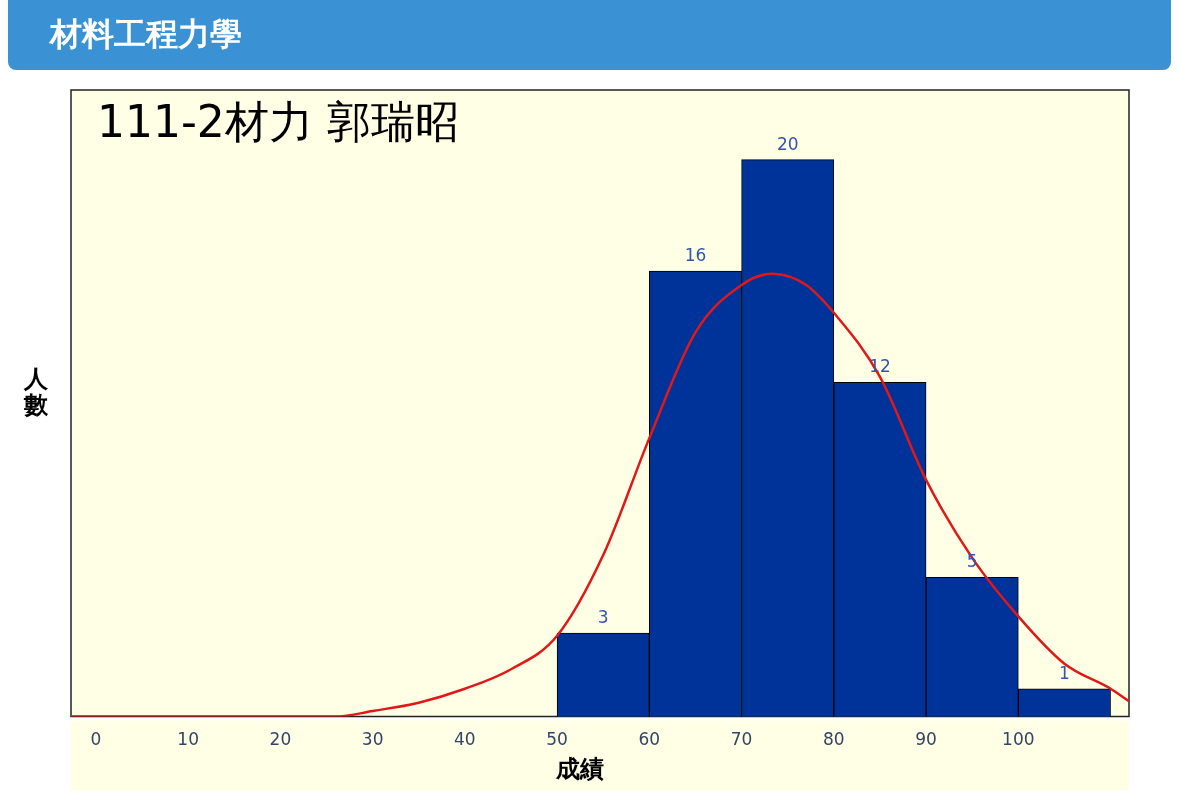  Describe the element at coordinates (741, 739) in the screenshot. I see `x-tick-label: 70` at that location.